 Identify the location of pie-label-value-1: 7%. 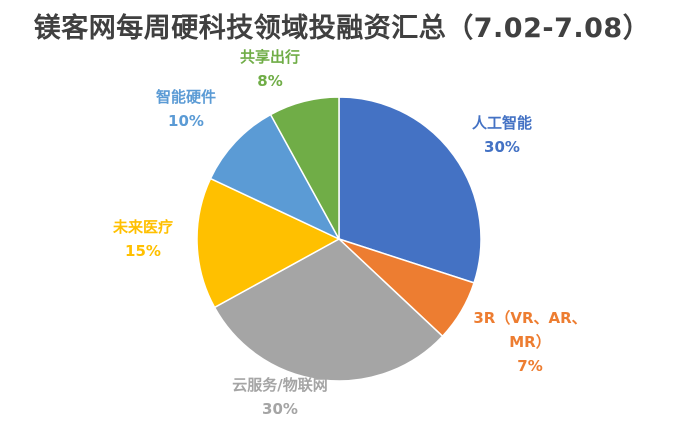
(529, 366).